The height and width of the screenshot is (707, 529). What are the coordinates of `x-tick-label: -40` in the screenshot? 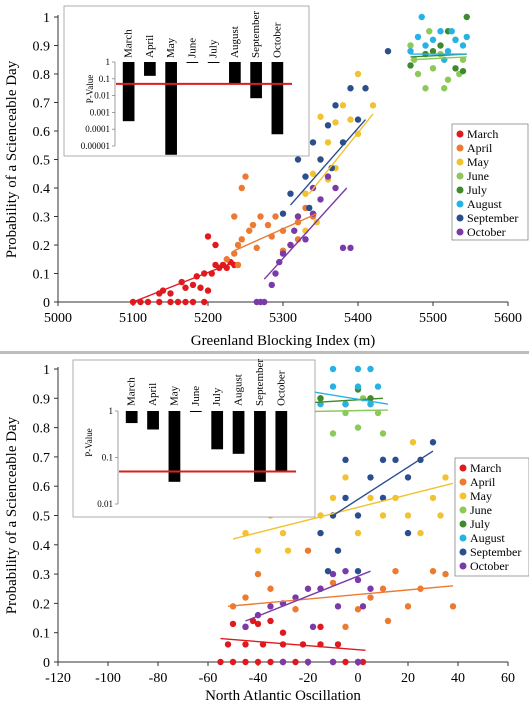 It's located at (258, 678).